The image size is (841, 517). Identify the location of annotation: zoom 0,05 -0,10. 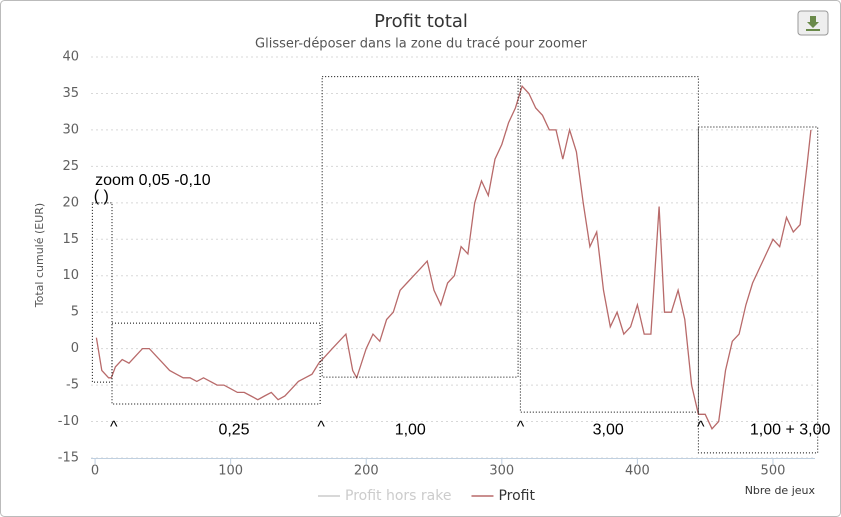
(153, 180).